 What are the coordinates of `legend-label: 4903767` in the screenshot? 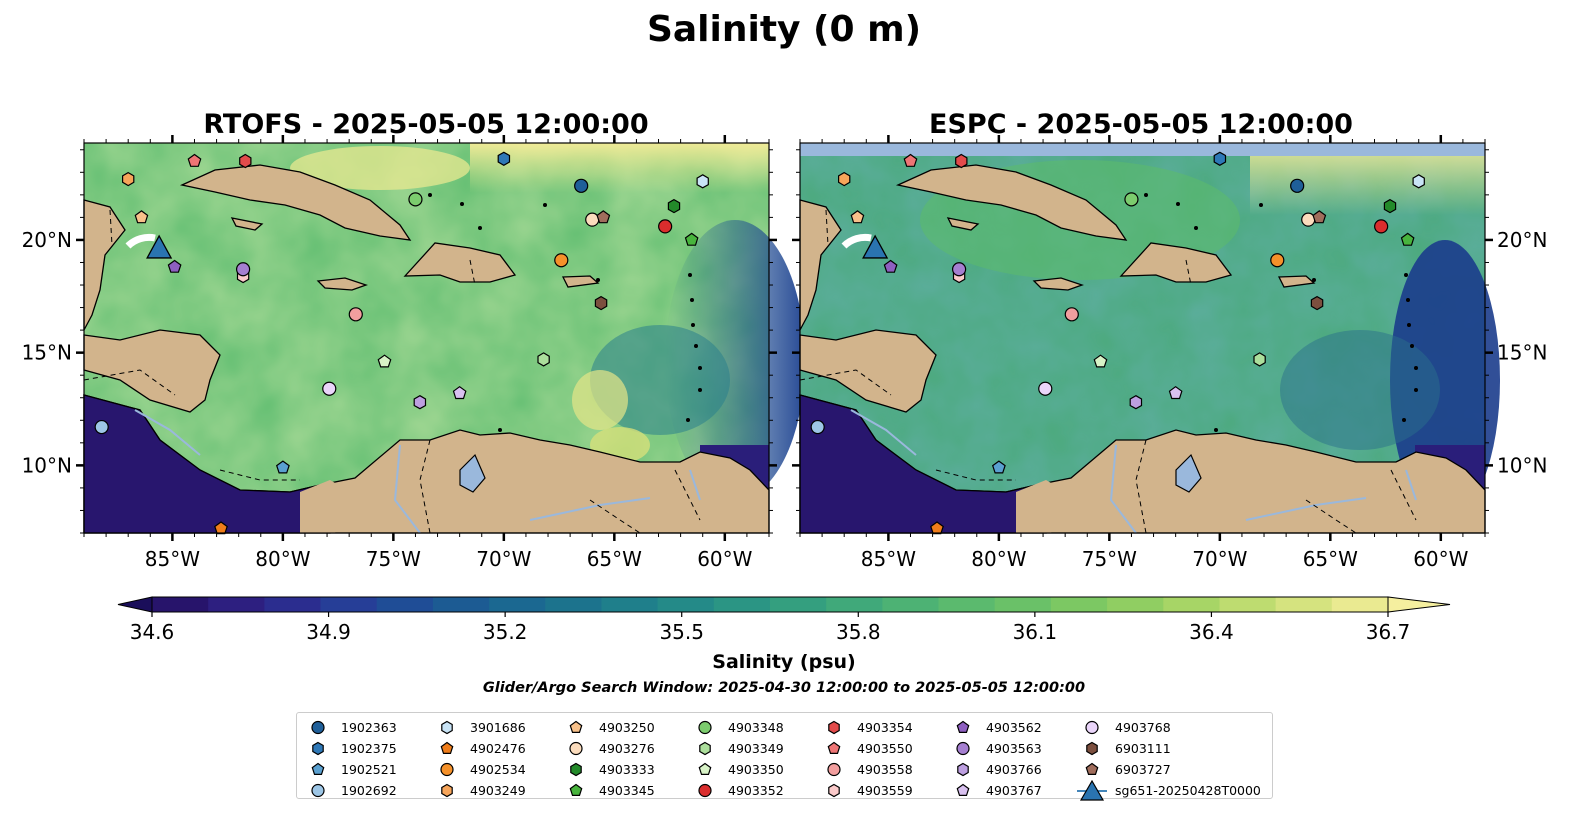 It's located at (1014, 790).